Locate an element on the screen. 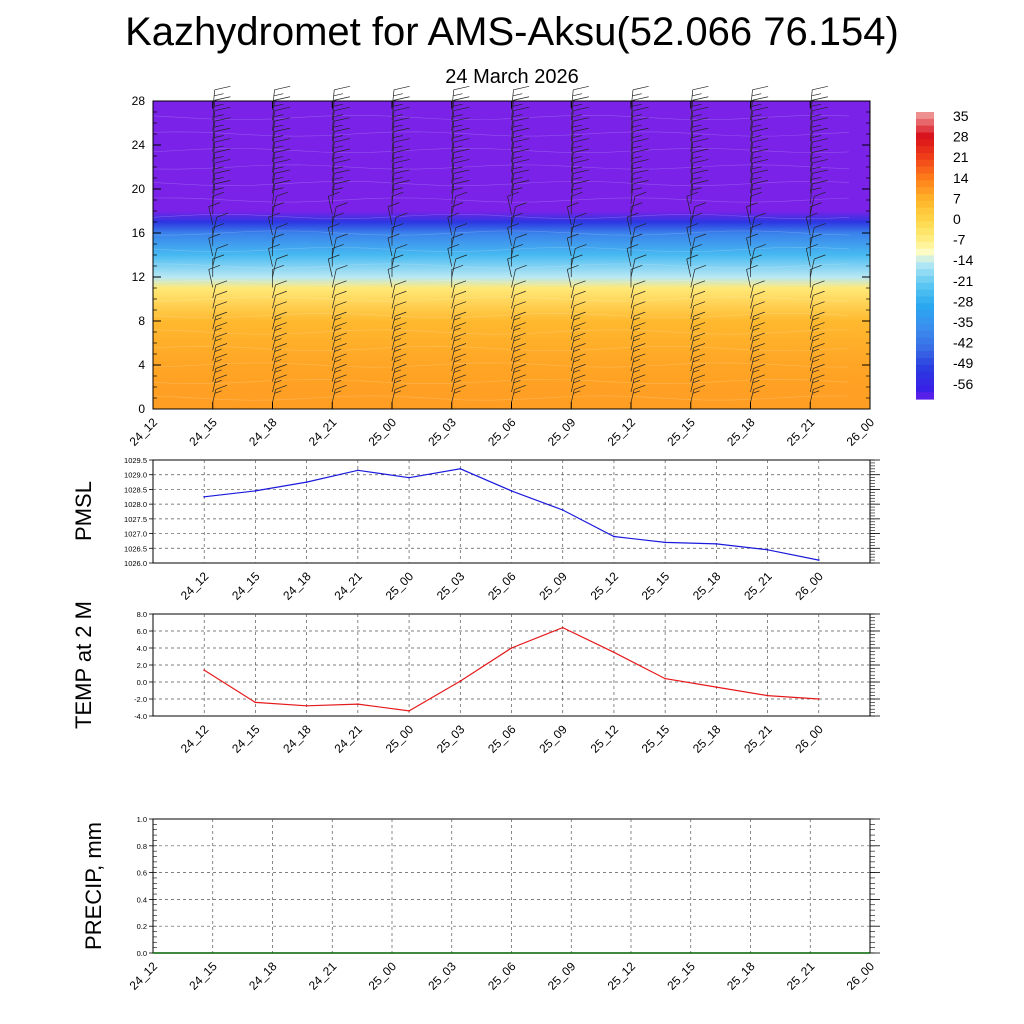 Image resolution: width=1024 pixels, height=1024 pixels. temp-x-tick-label: 25_12 is located at coordinates (605, 739).